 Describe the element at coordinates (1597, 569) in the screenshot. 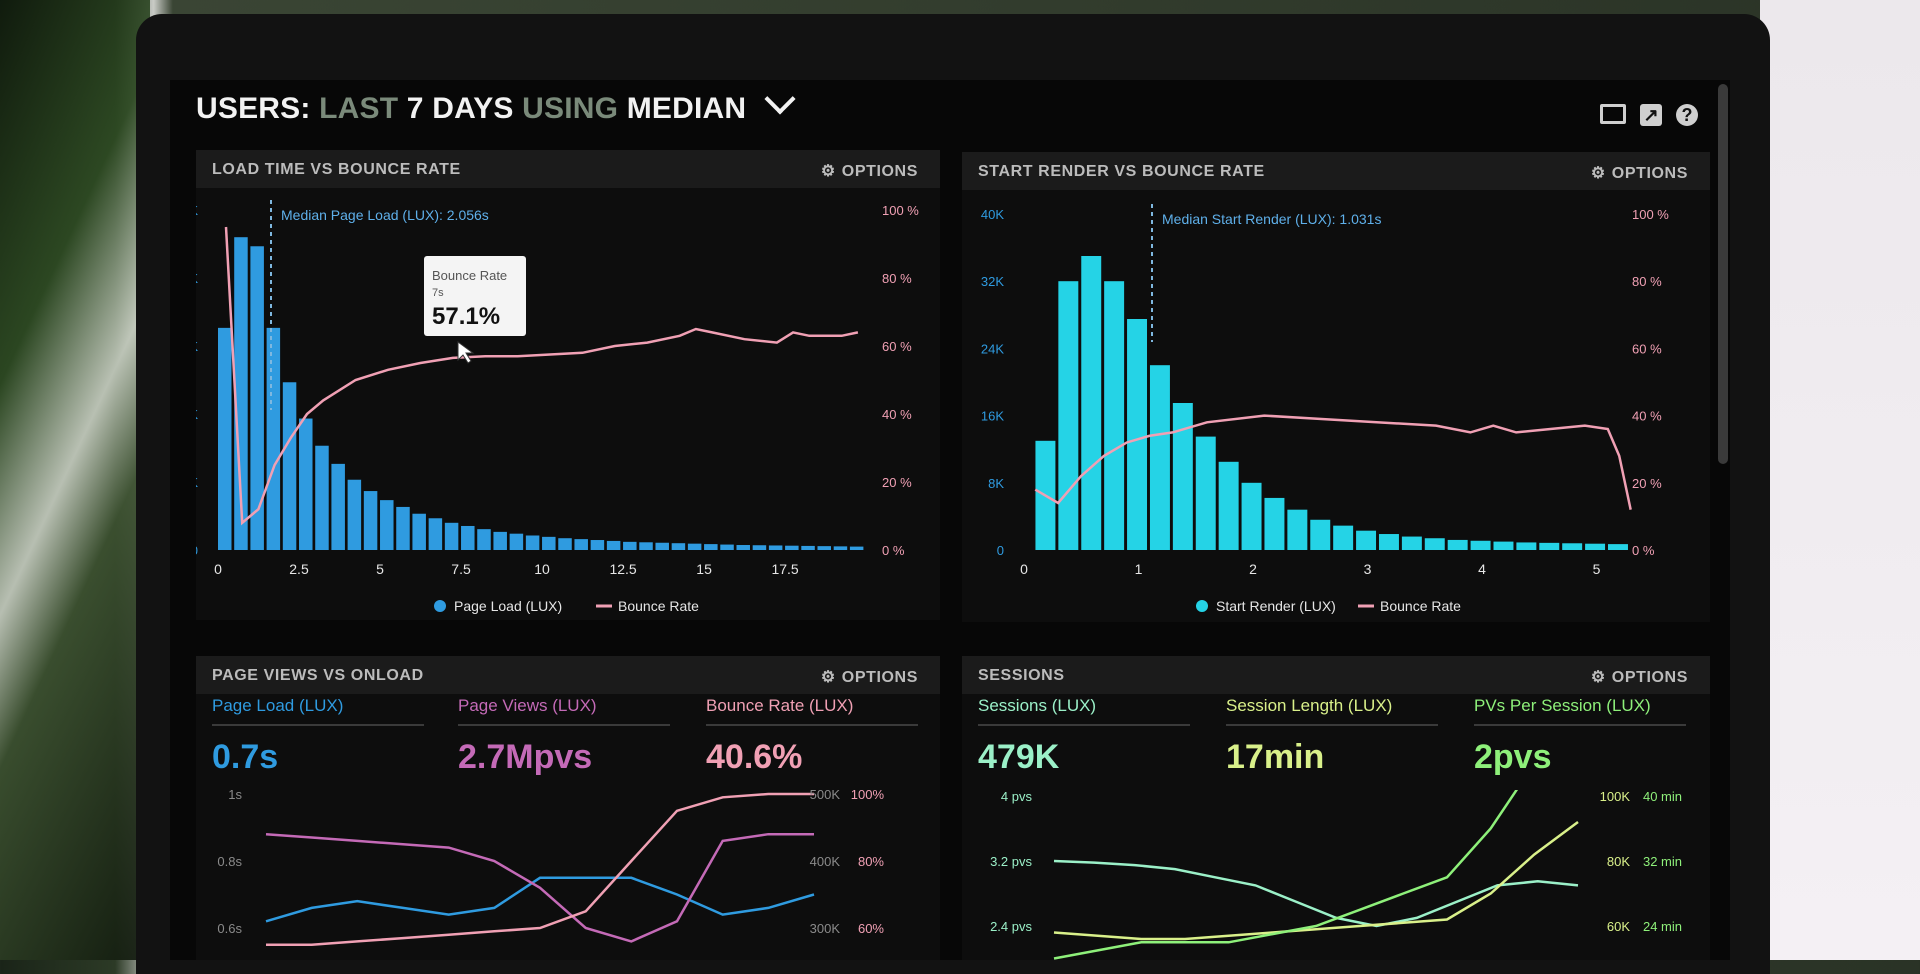

I see `x-tick-label: 5` at that location.